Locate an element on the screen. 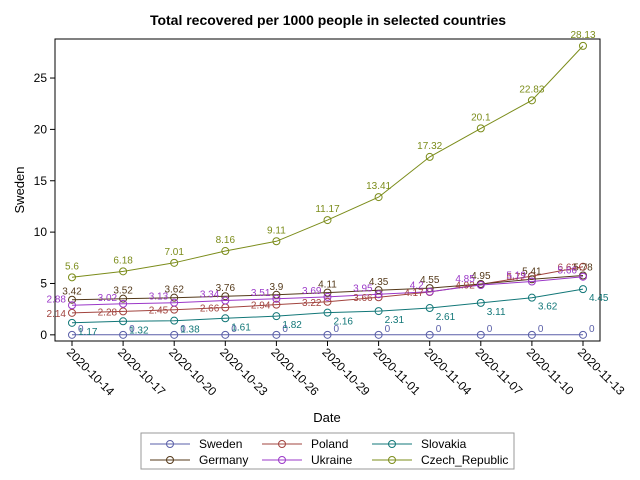 This screenshot has height=480, width=640. data-label: 4.55 is located at coordinates (430, 280).